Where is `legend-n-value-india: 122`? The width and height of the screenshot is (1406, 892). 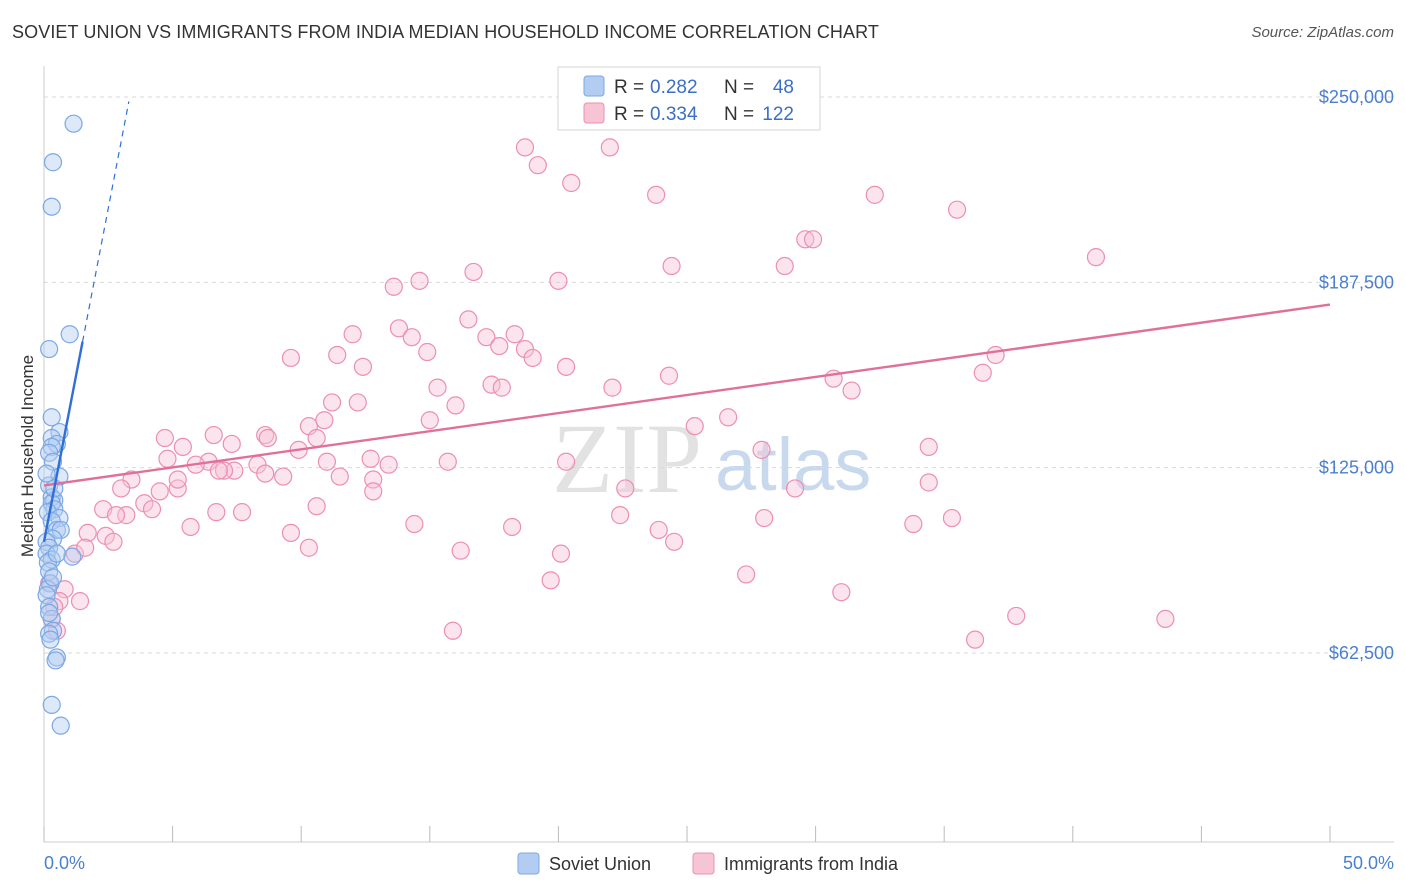
legend-n-value-india: 122 is located at coordinates (778, 114).